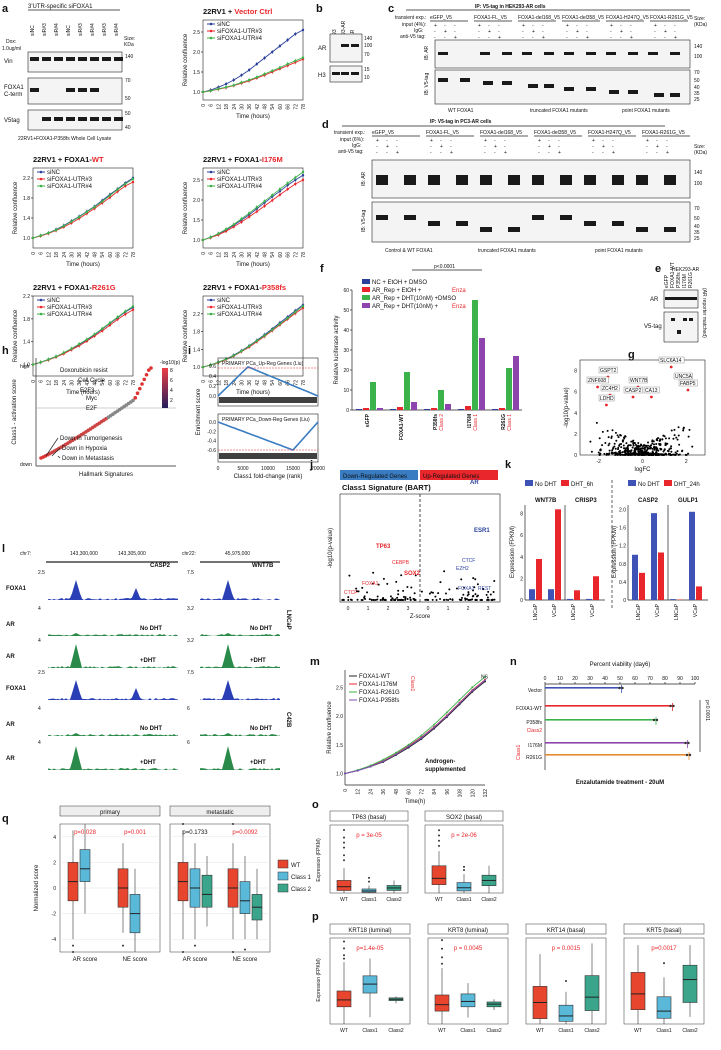 Image resolution: width=721 pixels, height=1050 pixels. What do you see at coordinates (698, 173) in the screenshot?
I see `svg-text: 140` at bounding box center [698, 173].